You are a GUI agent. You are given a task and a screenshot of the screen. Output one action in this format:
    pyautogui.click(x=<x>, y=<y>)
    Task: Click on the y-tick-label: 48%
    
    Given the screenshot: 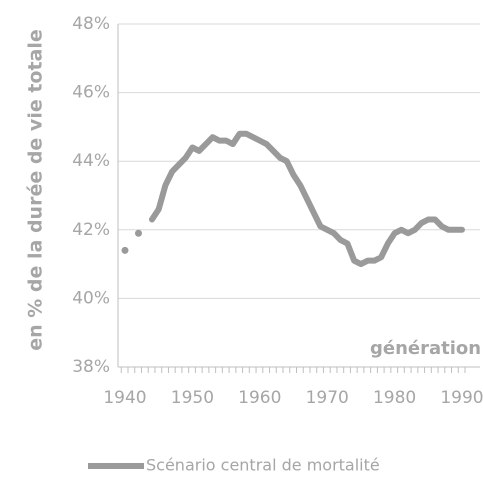 What is the action you would take?
    pyautogui.click(x=91, y=24)
    